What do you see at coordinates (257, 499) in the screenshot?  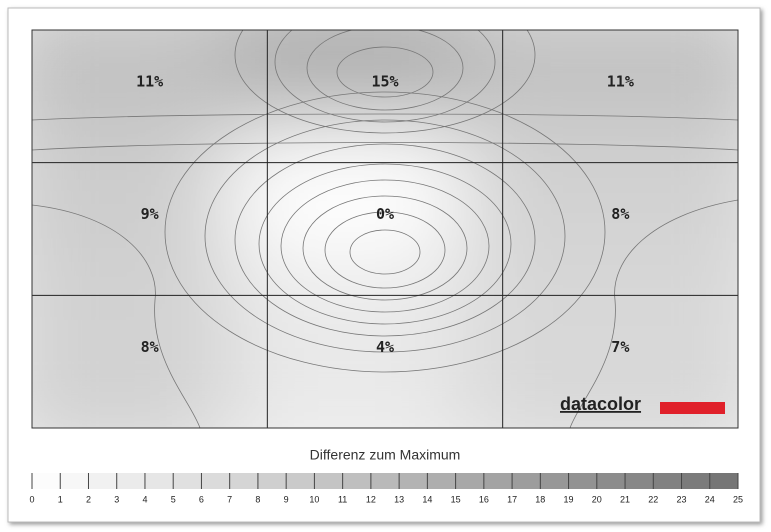 I see `colorbar-tick-label: 8` at bounding box center [257, 499].